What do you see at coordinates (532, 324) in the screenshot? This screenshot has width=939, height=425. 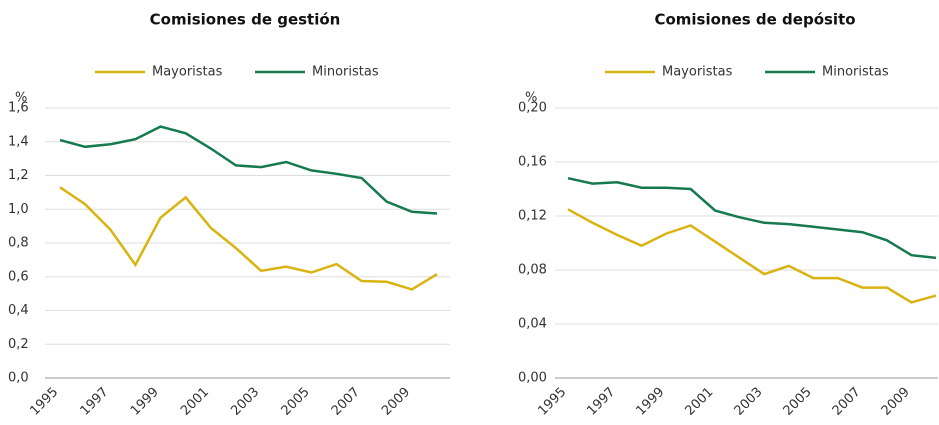 I see `y-tick-label: 0,04` at bounding box center [532, 324].